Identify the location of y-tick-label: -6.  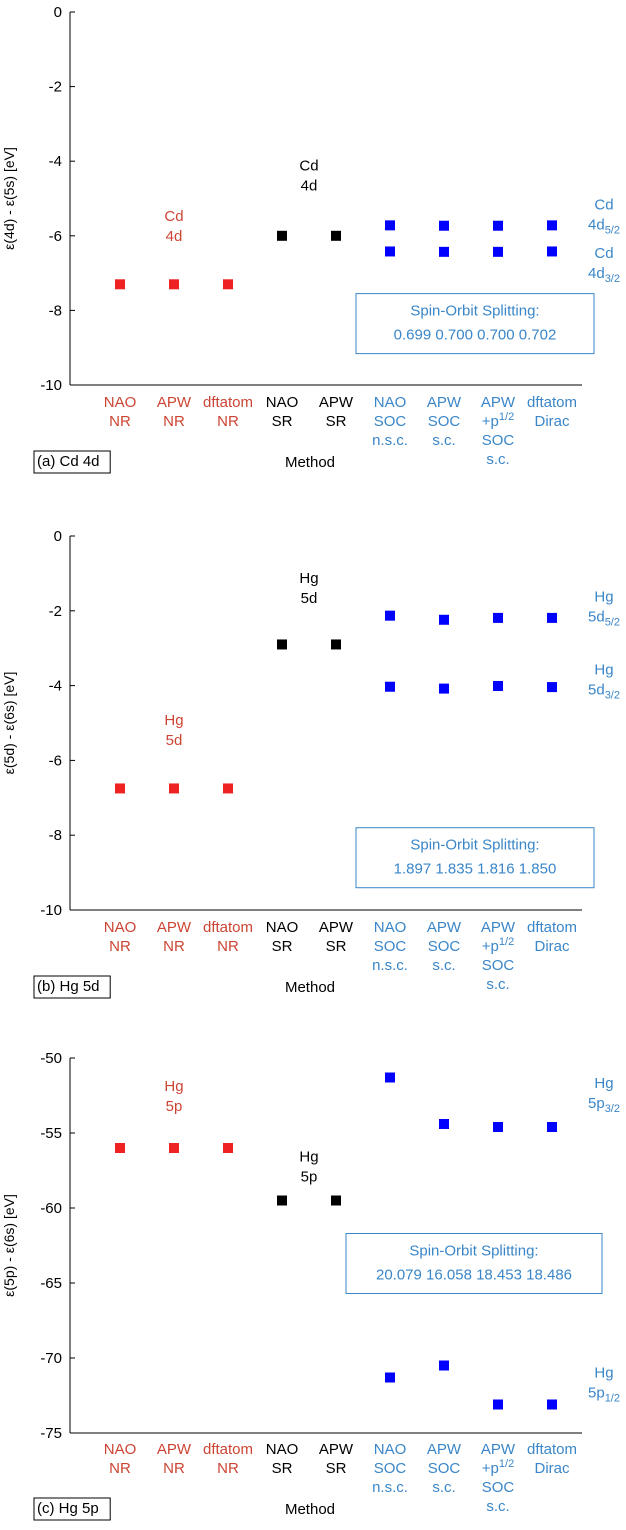
(55, 236).